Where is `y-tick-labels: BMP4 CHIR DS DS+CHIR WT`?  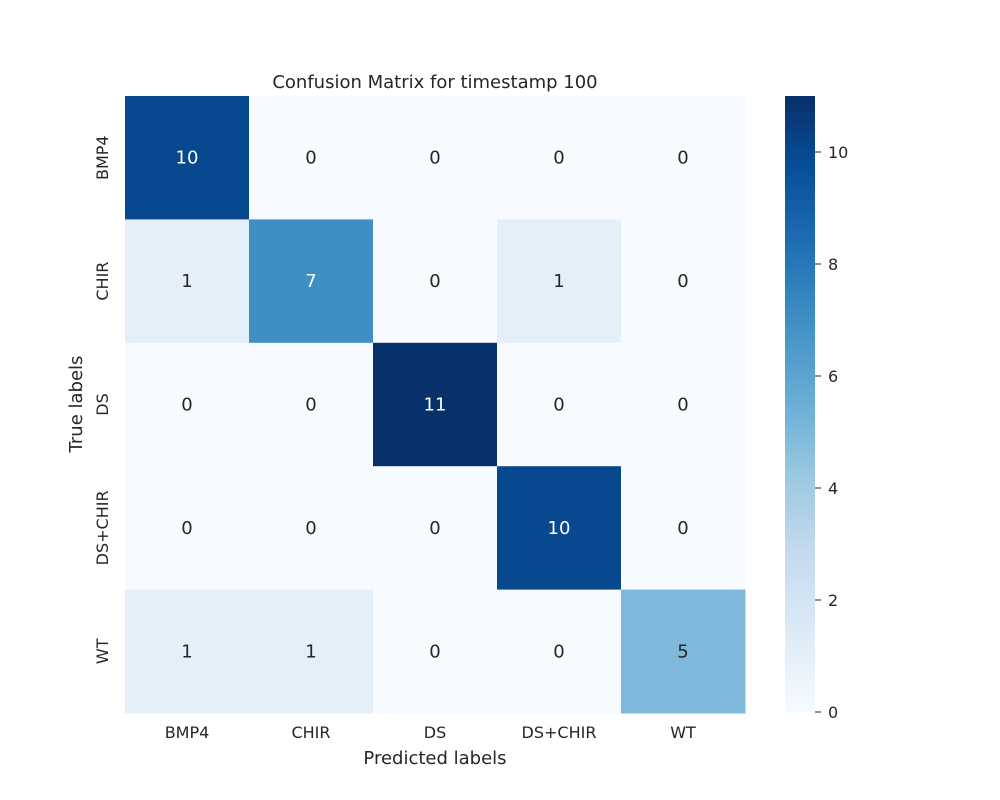
y-tick-labels: BMP4 CHIR DS DS+CHIR WT is located at coordinates (102, 399).